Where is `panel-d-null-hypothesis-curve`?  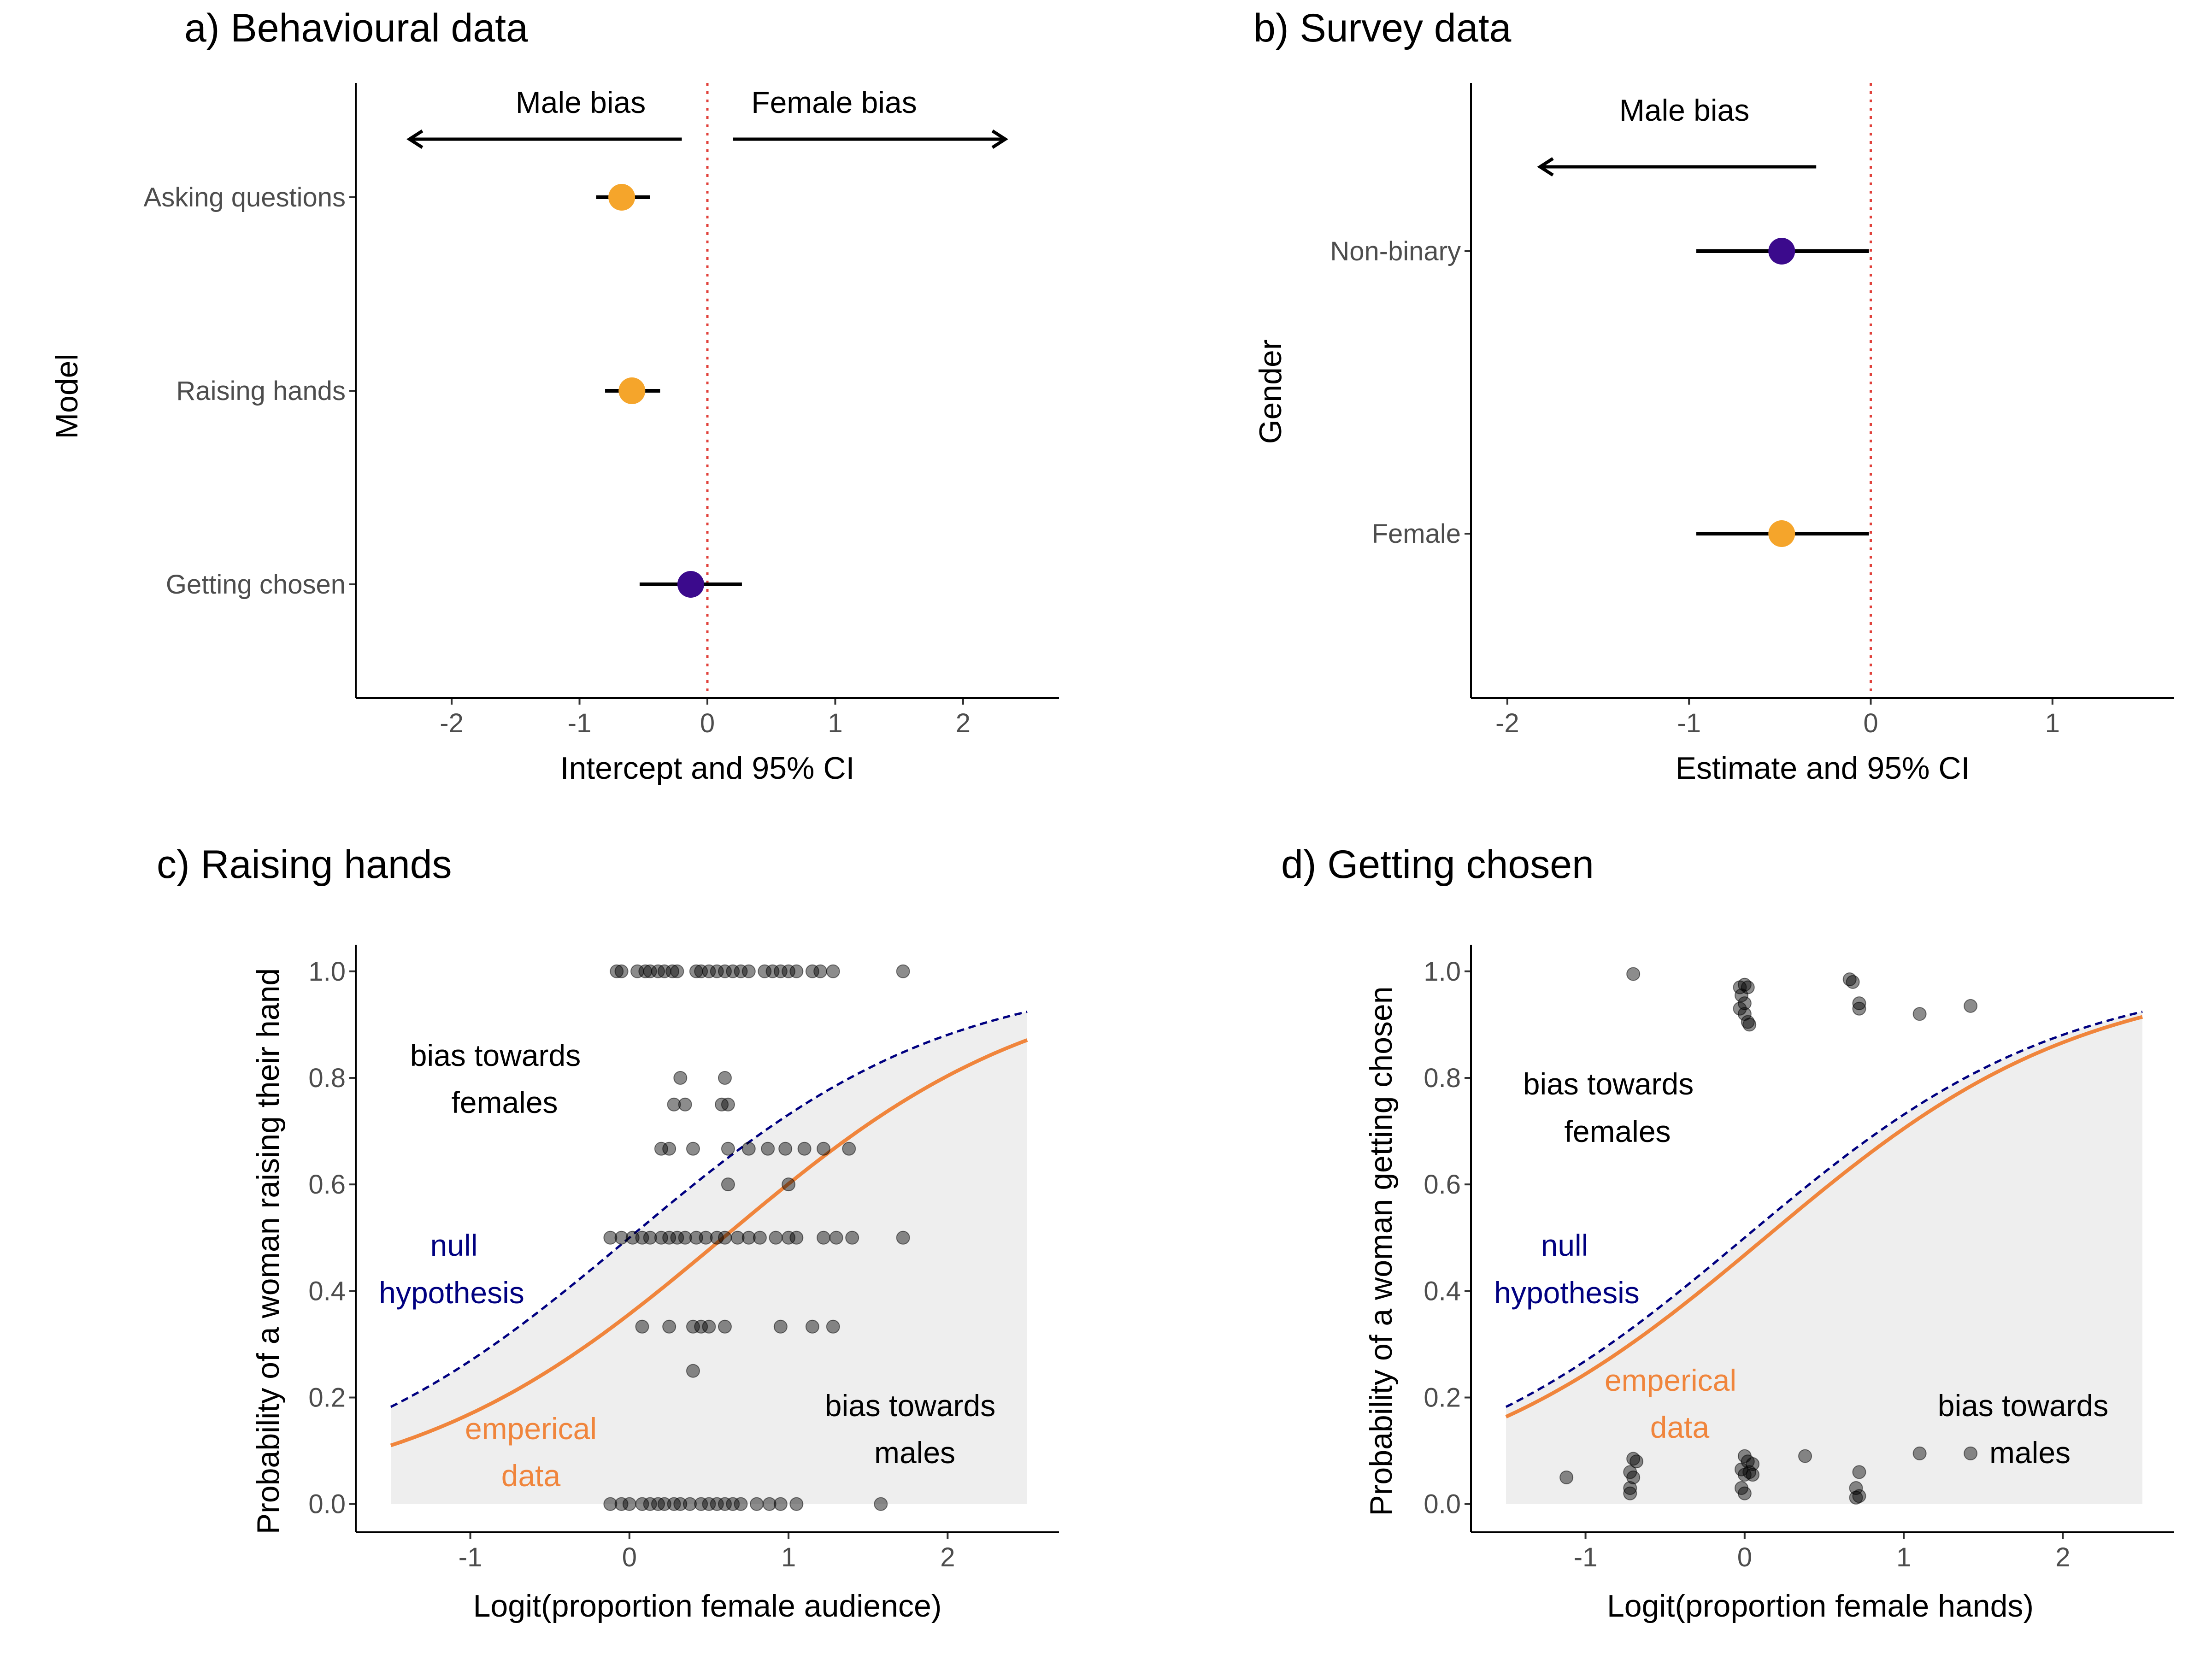 panel-d-null-hypothesis-curve is located at coordinates (1824, 1209).